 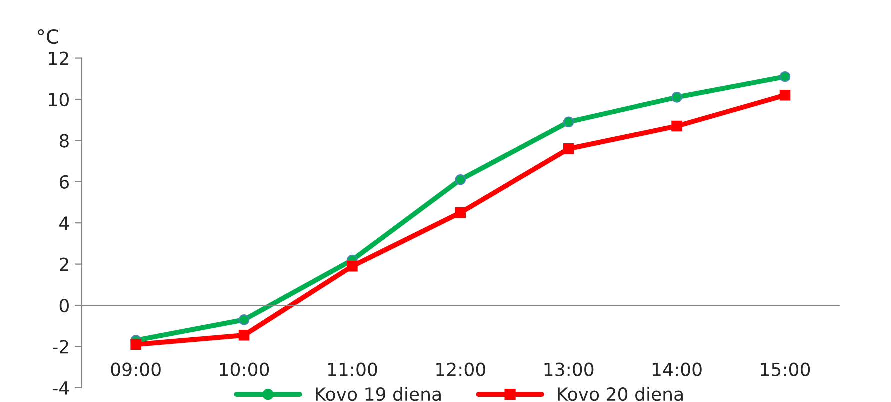 What do you see at coordinates (245, 369) in the screenshot?
I see `x-tick-label: 10:00` at bounding box center [245, 369].